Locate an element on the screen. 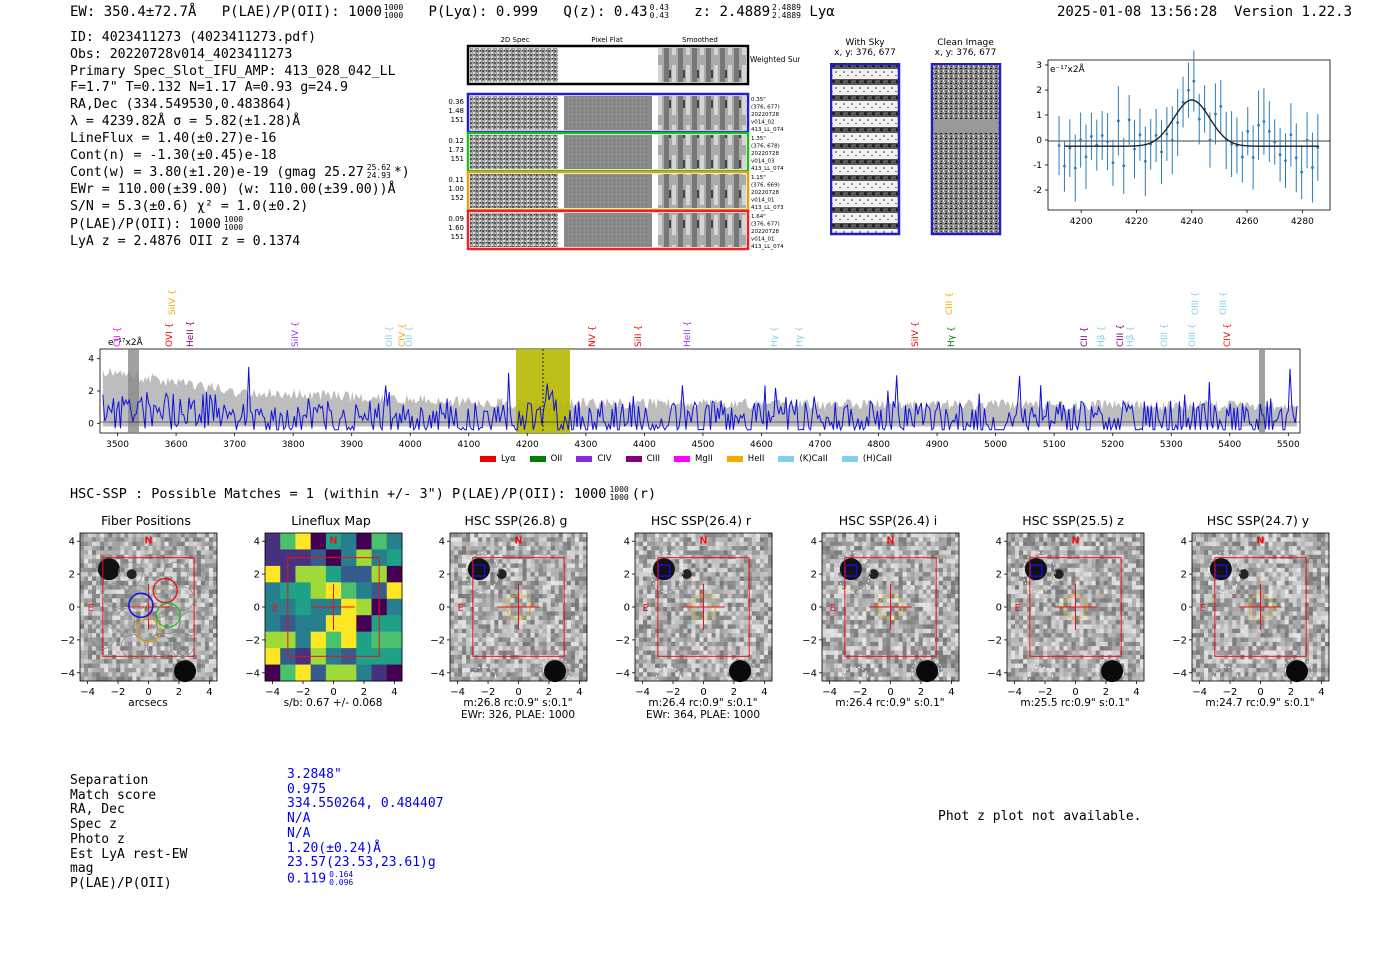  hsc-y-tick-label: 2 is located at coordinates (627, 575).